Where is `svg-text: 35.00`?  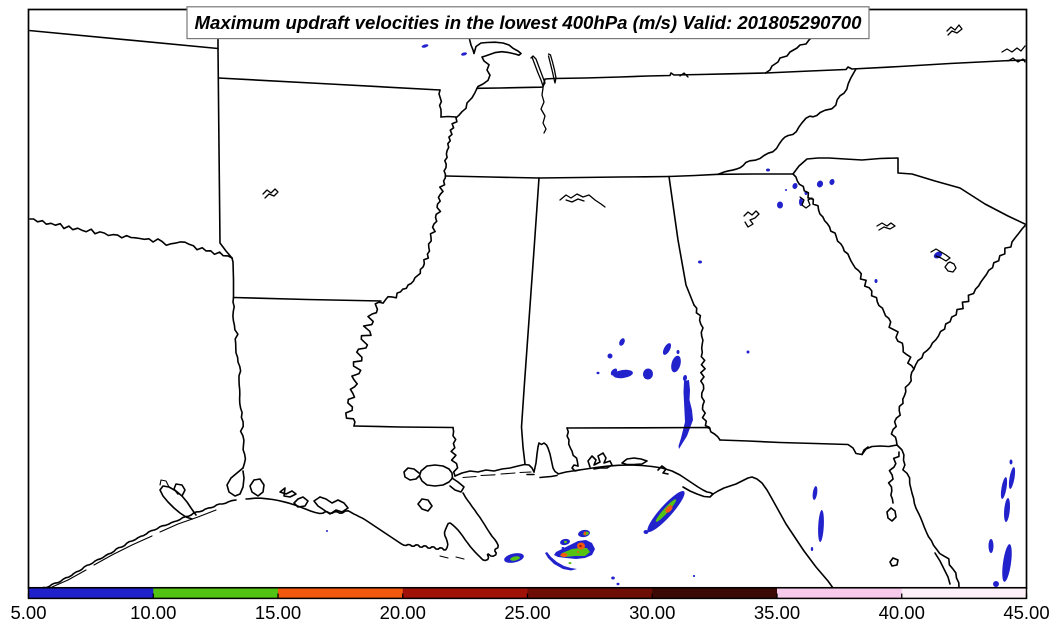
svg-text: 35.00 is located at coordinates (777, 612).